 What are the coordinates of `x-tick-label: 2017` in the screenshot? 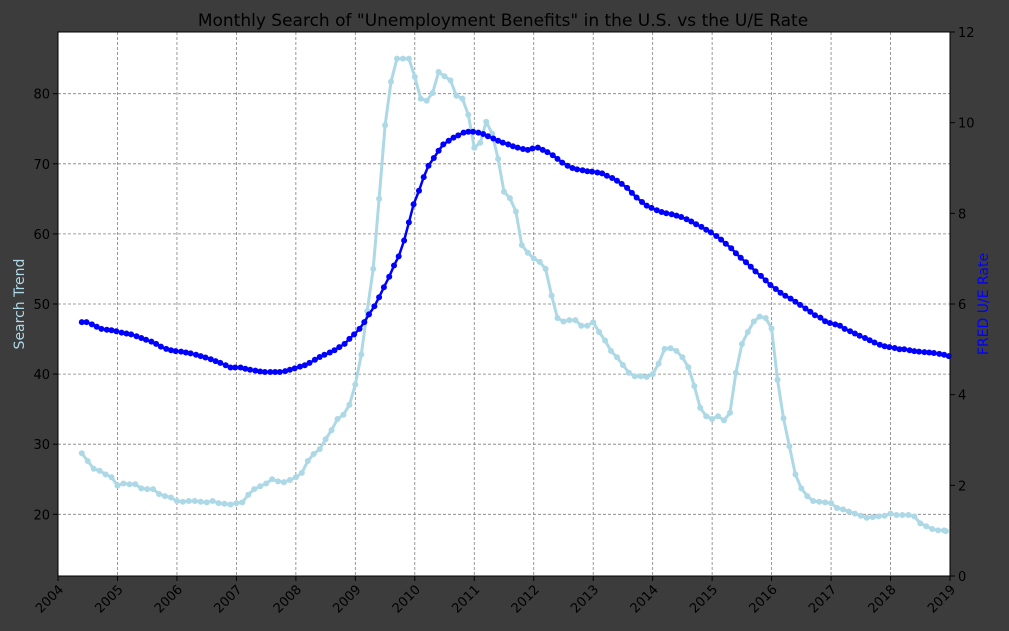 It's located at (823, 599).